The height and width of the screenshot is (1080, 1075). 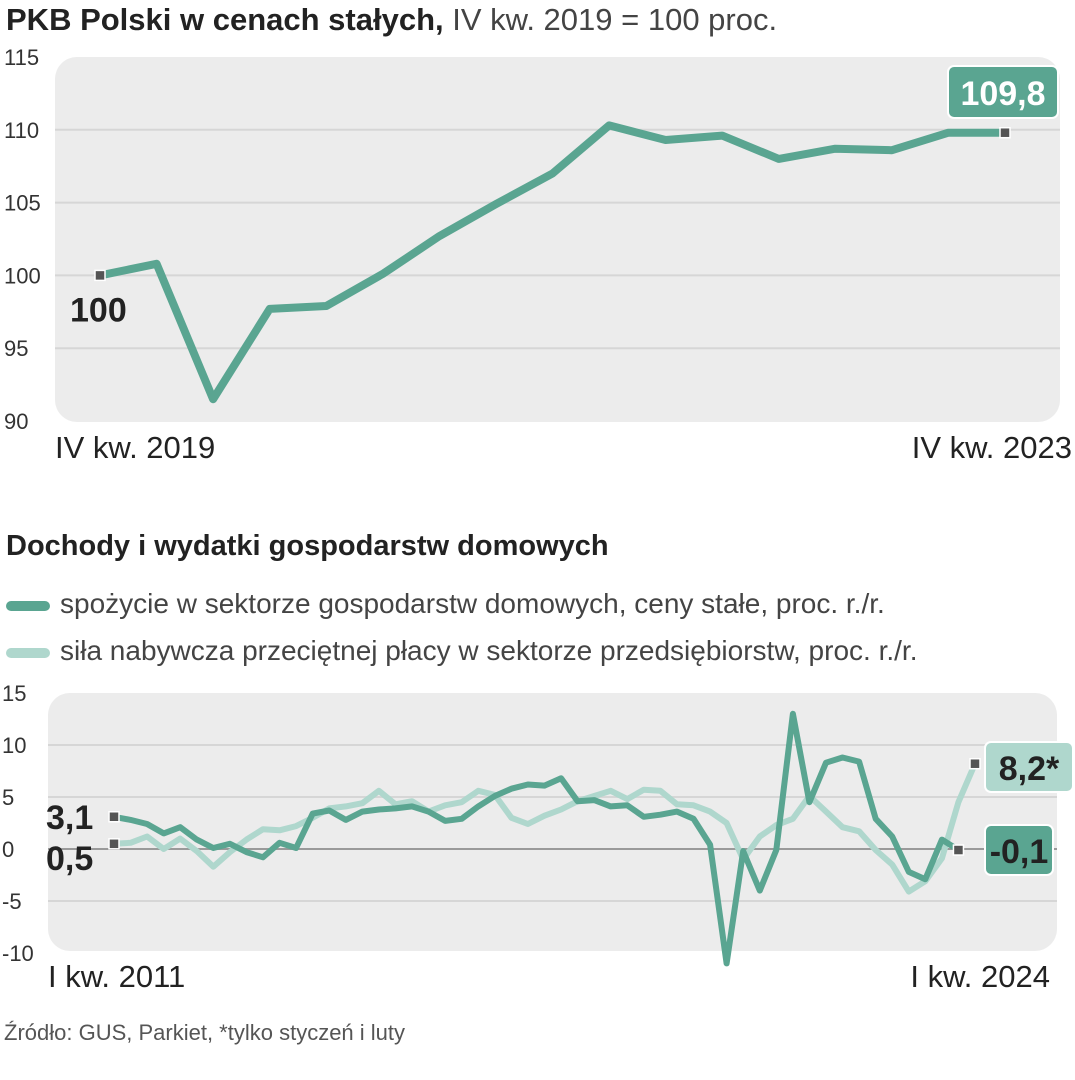 I want to click on household-start-label-purchasing-power: 0,5, so click(x=69, y=859).